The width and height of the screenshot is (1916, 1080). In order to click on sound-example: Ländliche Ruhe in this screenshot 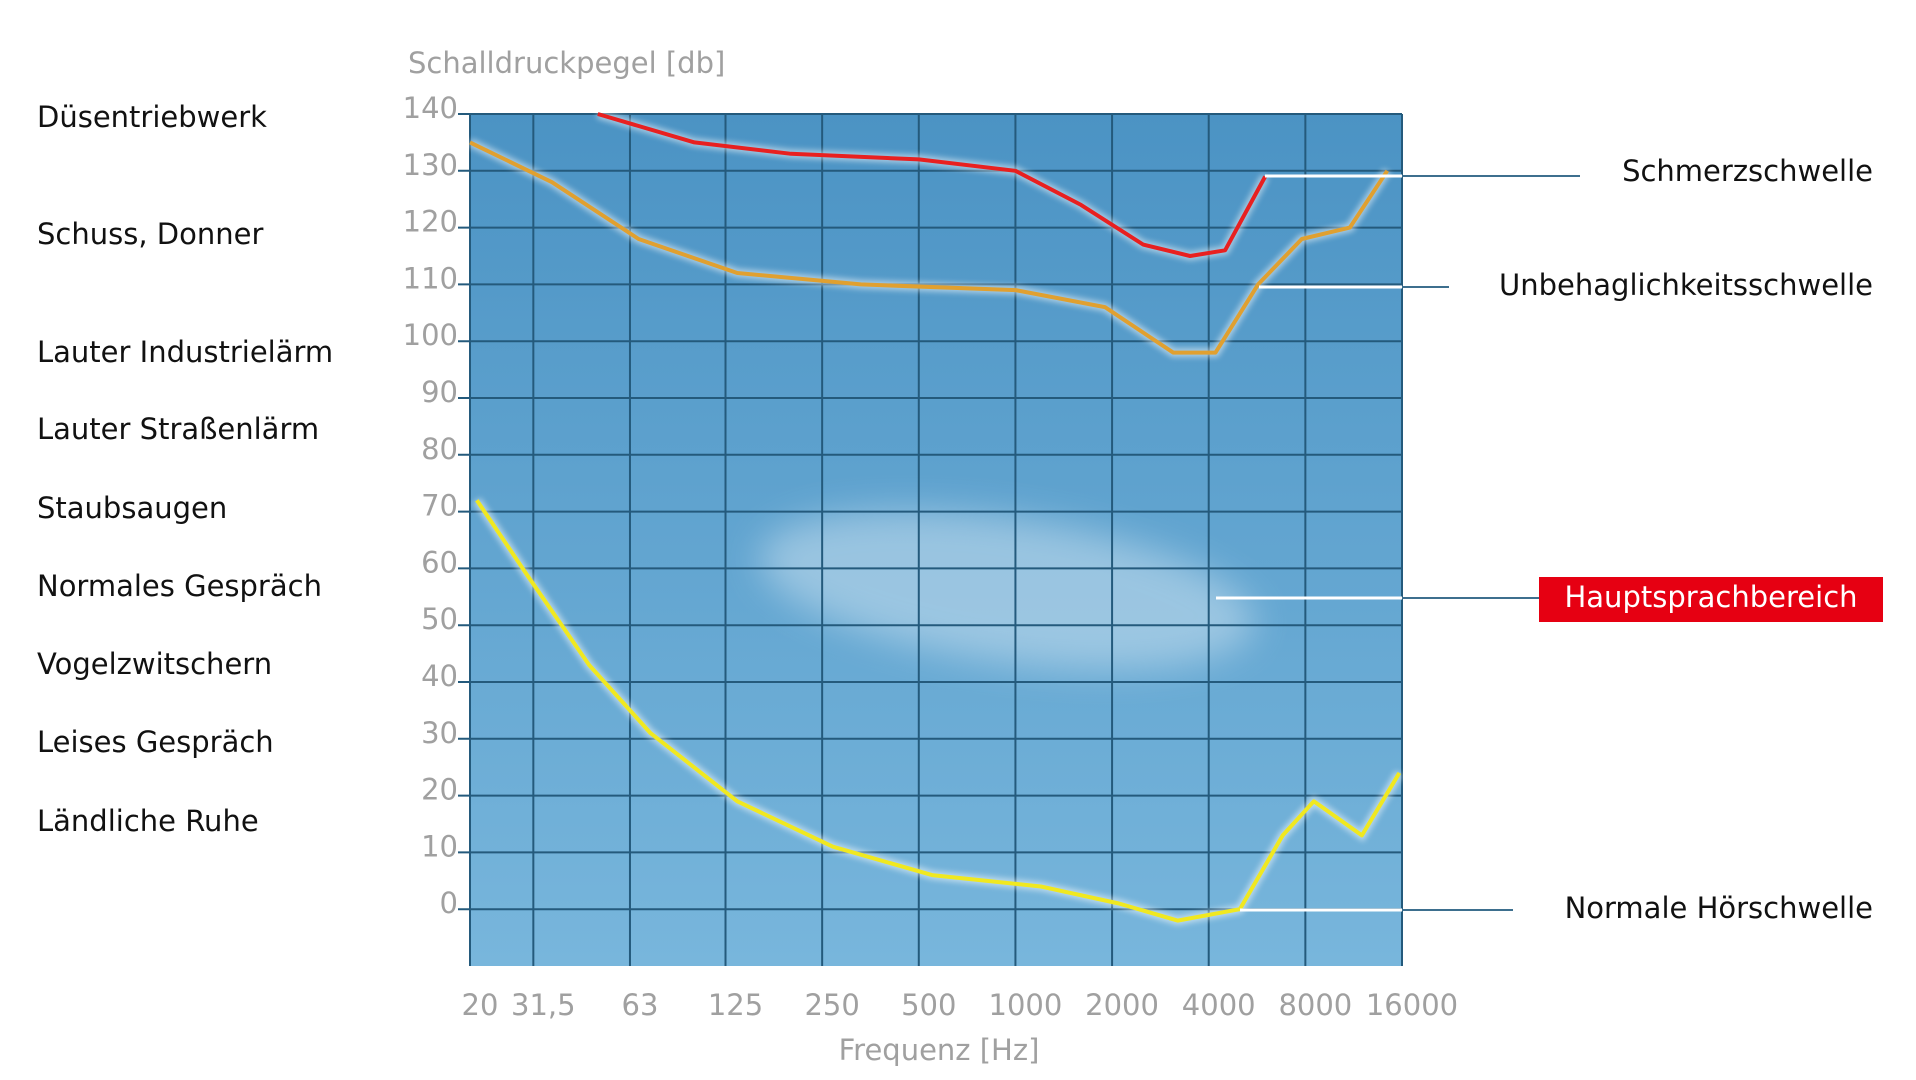, I will do `click(148, 821)`.